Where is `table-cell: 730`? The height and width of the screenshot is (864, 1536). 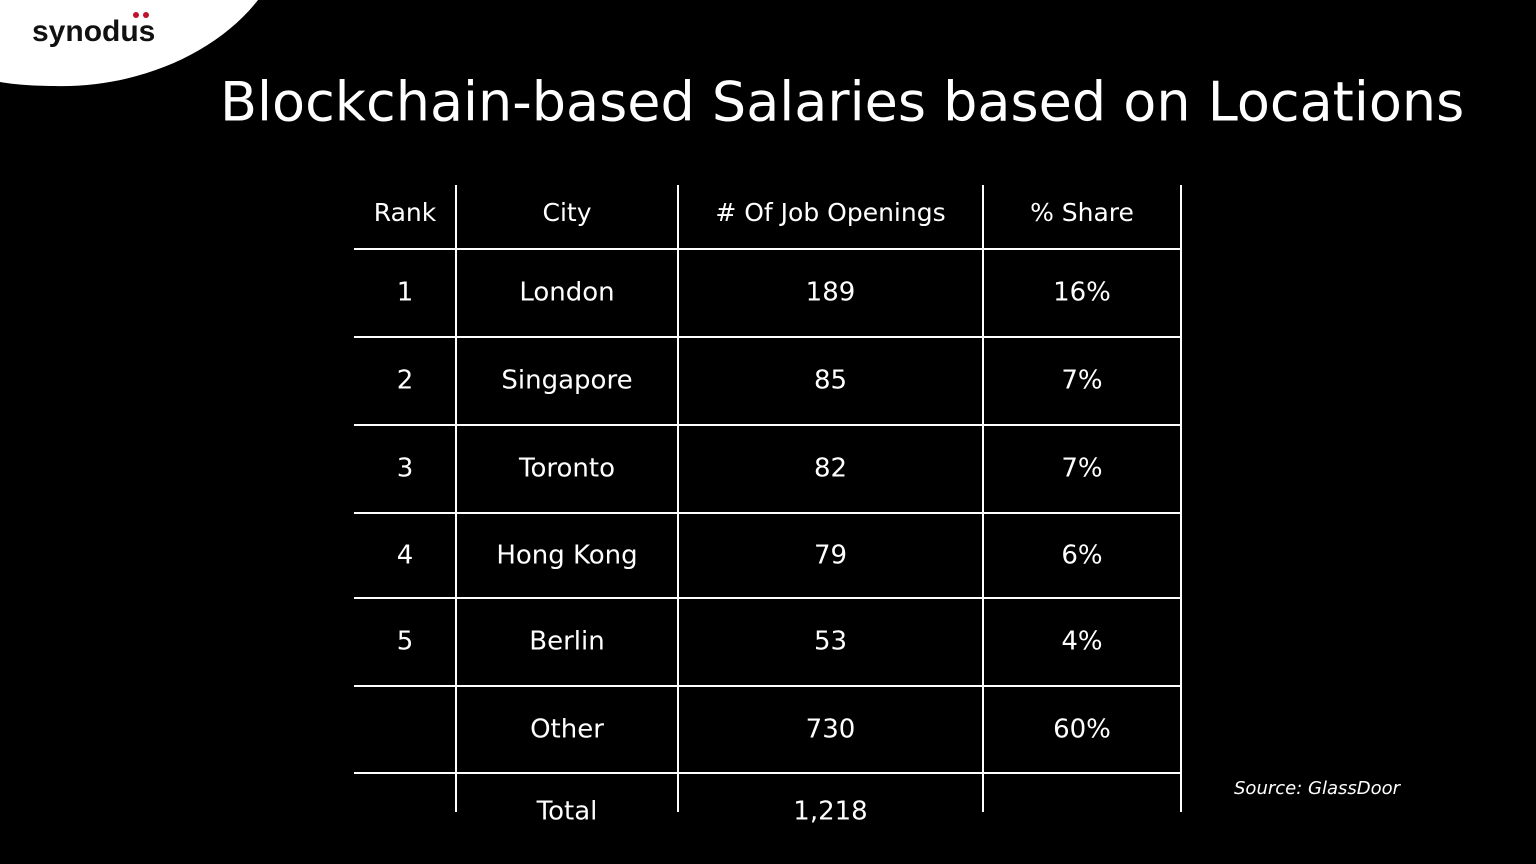
table-cell: 730 is located at coordinates (831, 730).